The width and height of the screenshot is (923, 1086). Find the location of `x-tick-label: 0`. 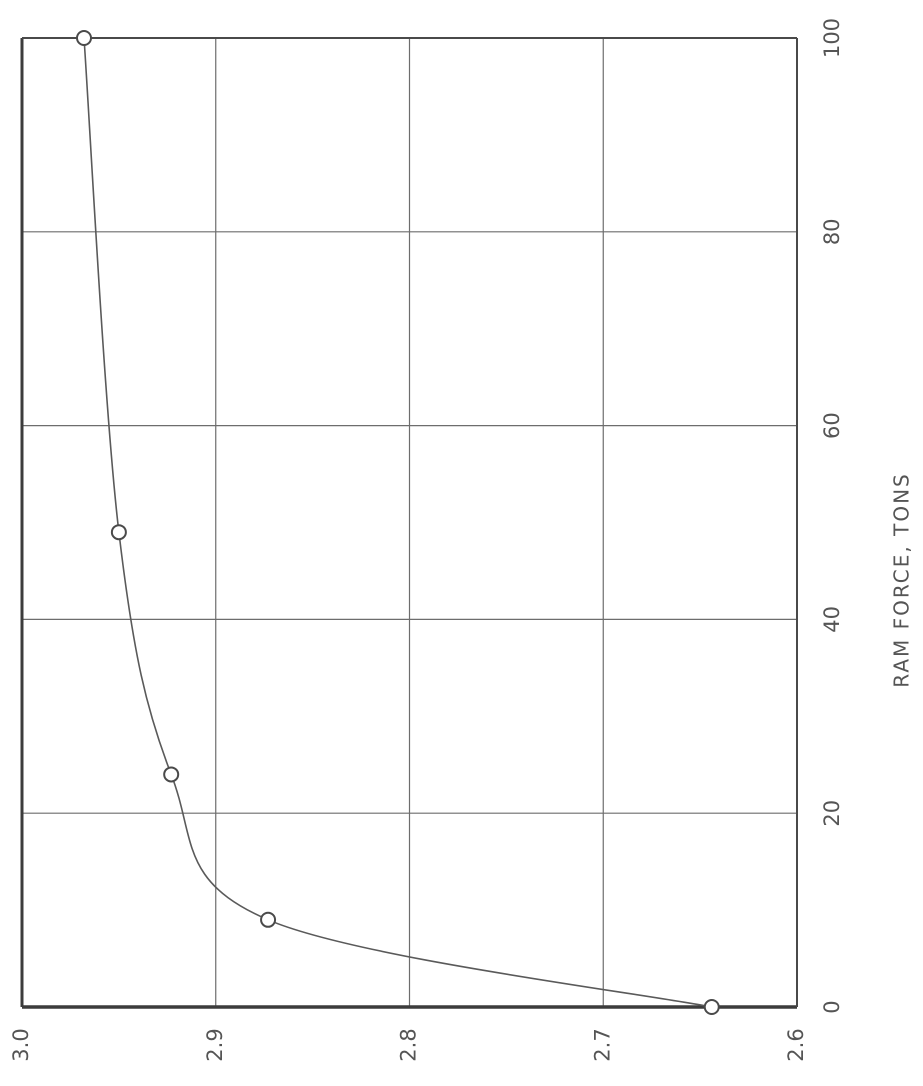

x-tick-label: 0 is located at coordinates (832, 1006).